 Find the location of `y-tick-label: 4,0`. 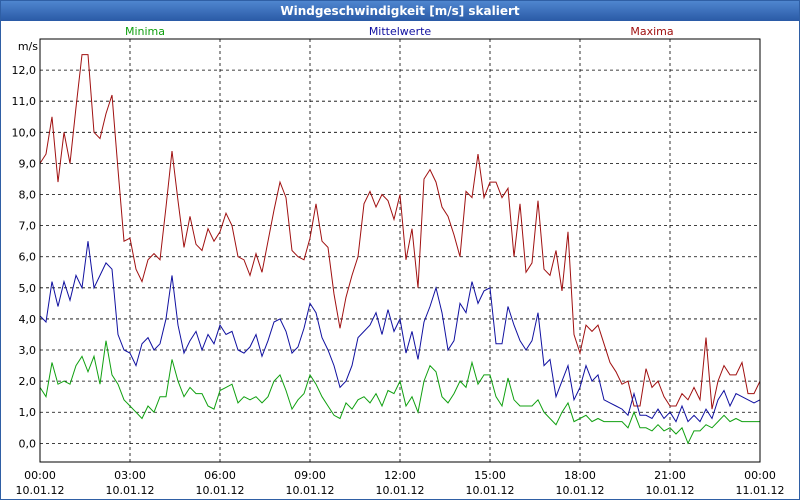

y-tick-label: 4,0 is located at coordinates (28, 319).